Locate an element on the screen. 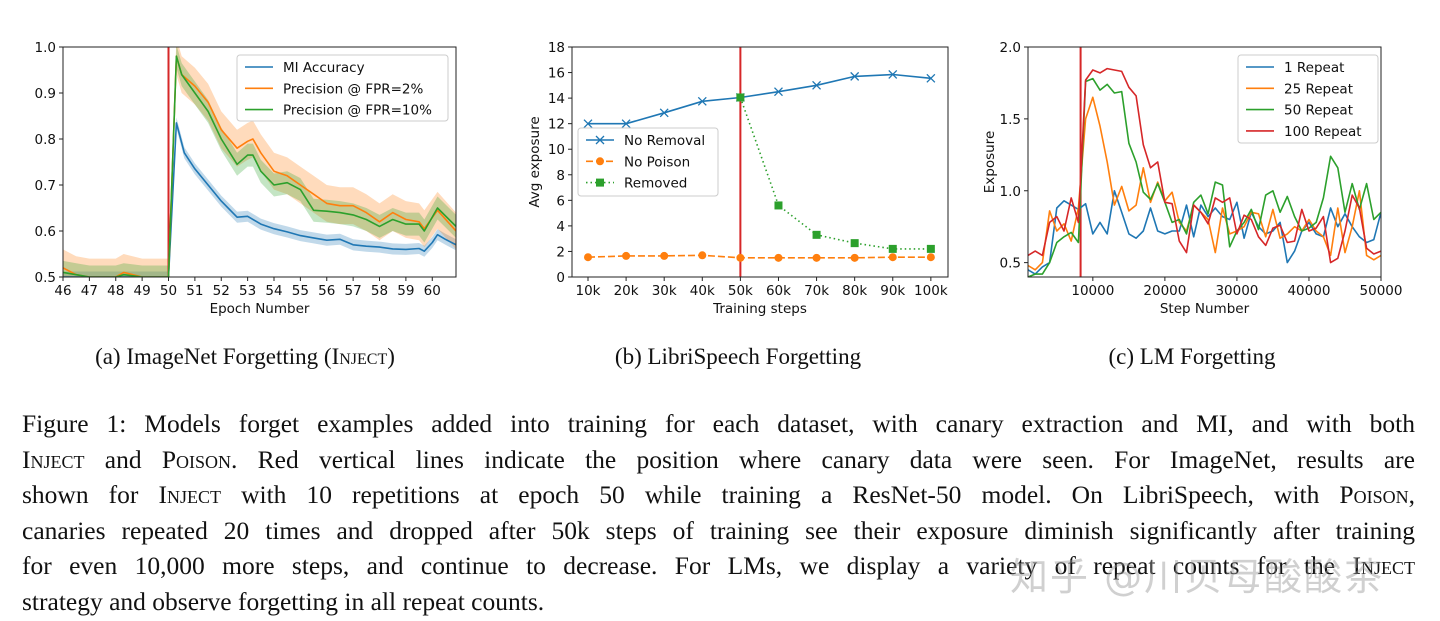 The width and height of the screenshot is (1440, 621). x-tick-label: 10k is located at coordinates (588, 291).